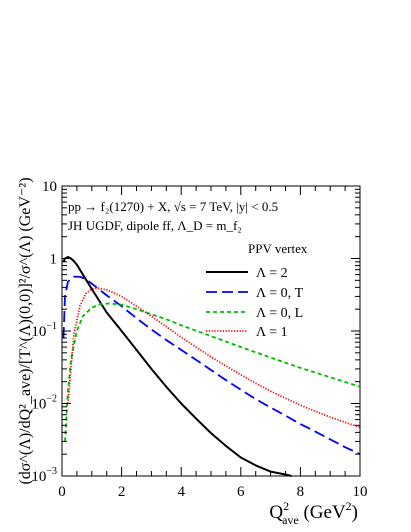 This screenshot has width=411, height=532. I want to click on y-tick-label-4: 10, so click(49, 187).